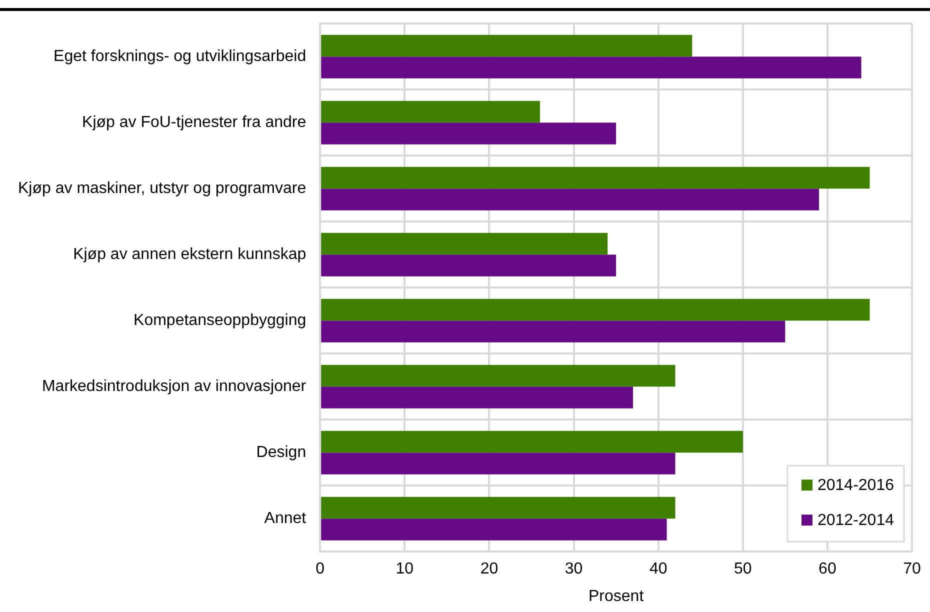 This screenshot has width=930, height=612. What do you see at coordinates (658, 569) in the screenshot?
I see `x-tick-label: 40` at bounding box center [658, 569].